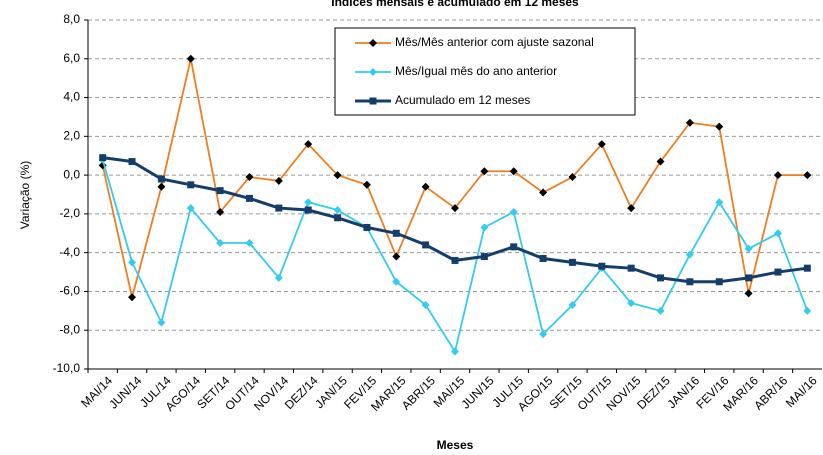 This screenshot has height=455, width=823. Describe the element at coordinates (67, 368) in the screenshot. I see `y-tick-label: -10,0` at that location.